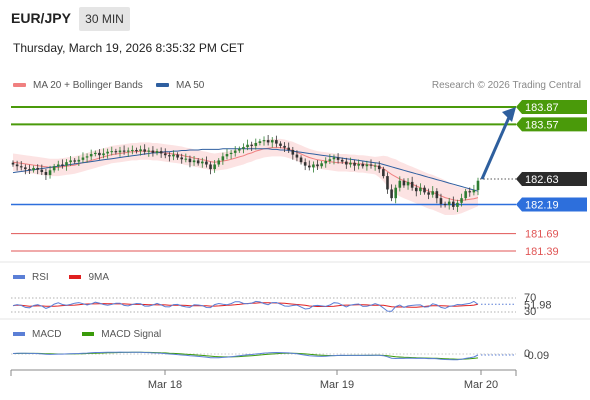  Describe the element at coordinates (551, 124) in the screenshot. I see `price-label-resistance: 183.57` at that location.